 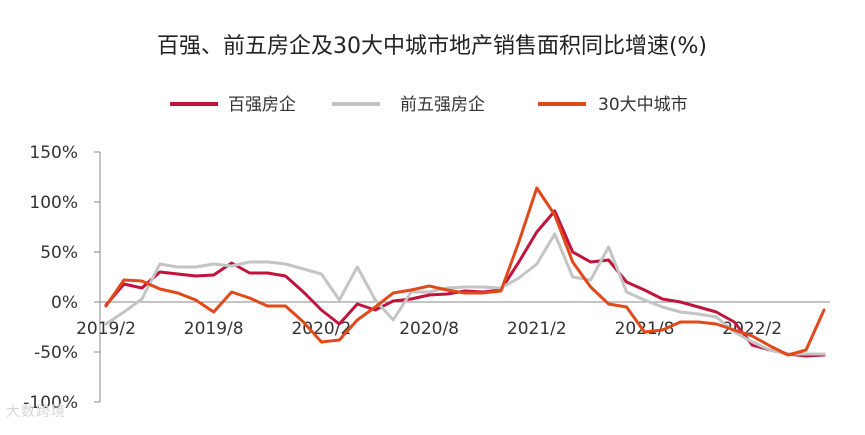 What do you see at coordinates (53, 203) in the screenshot?
I see `y-tick-label: 100%` at bounding box center [53, 203].